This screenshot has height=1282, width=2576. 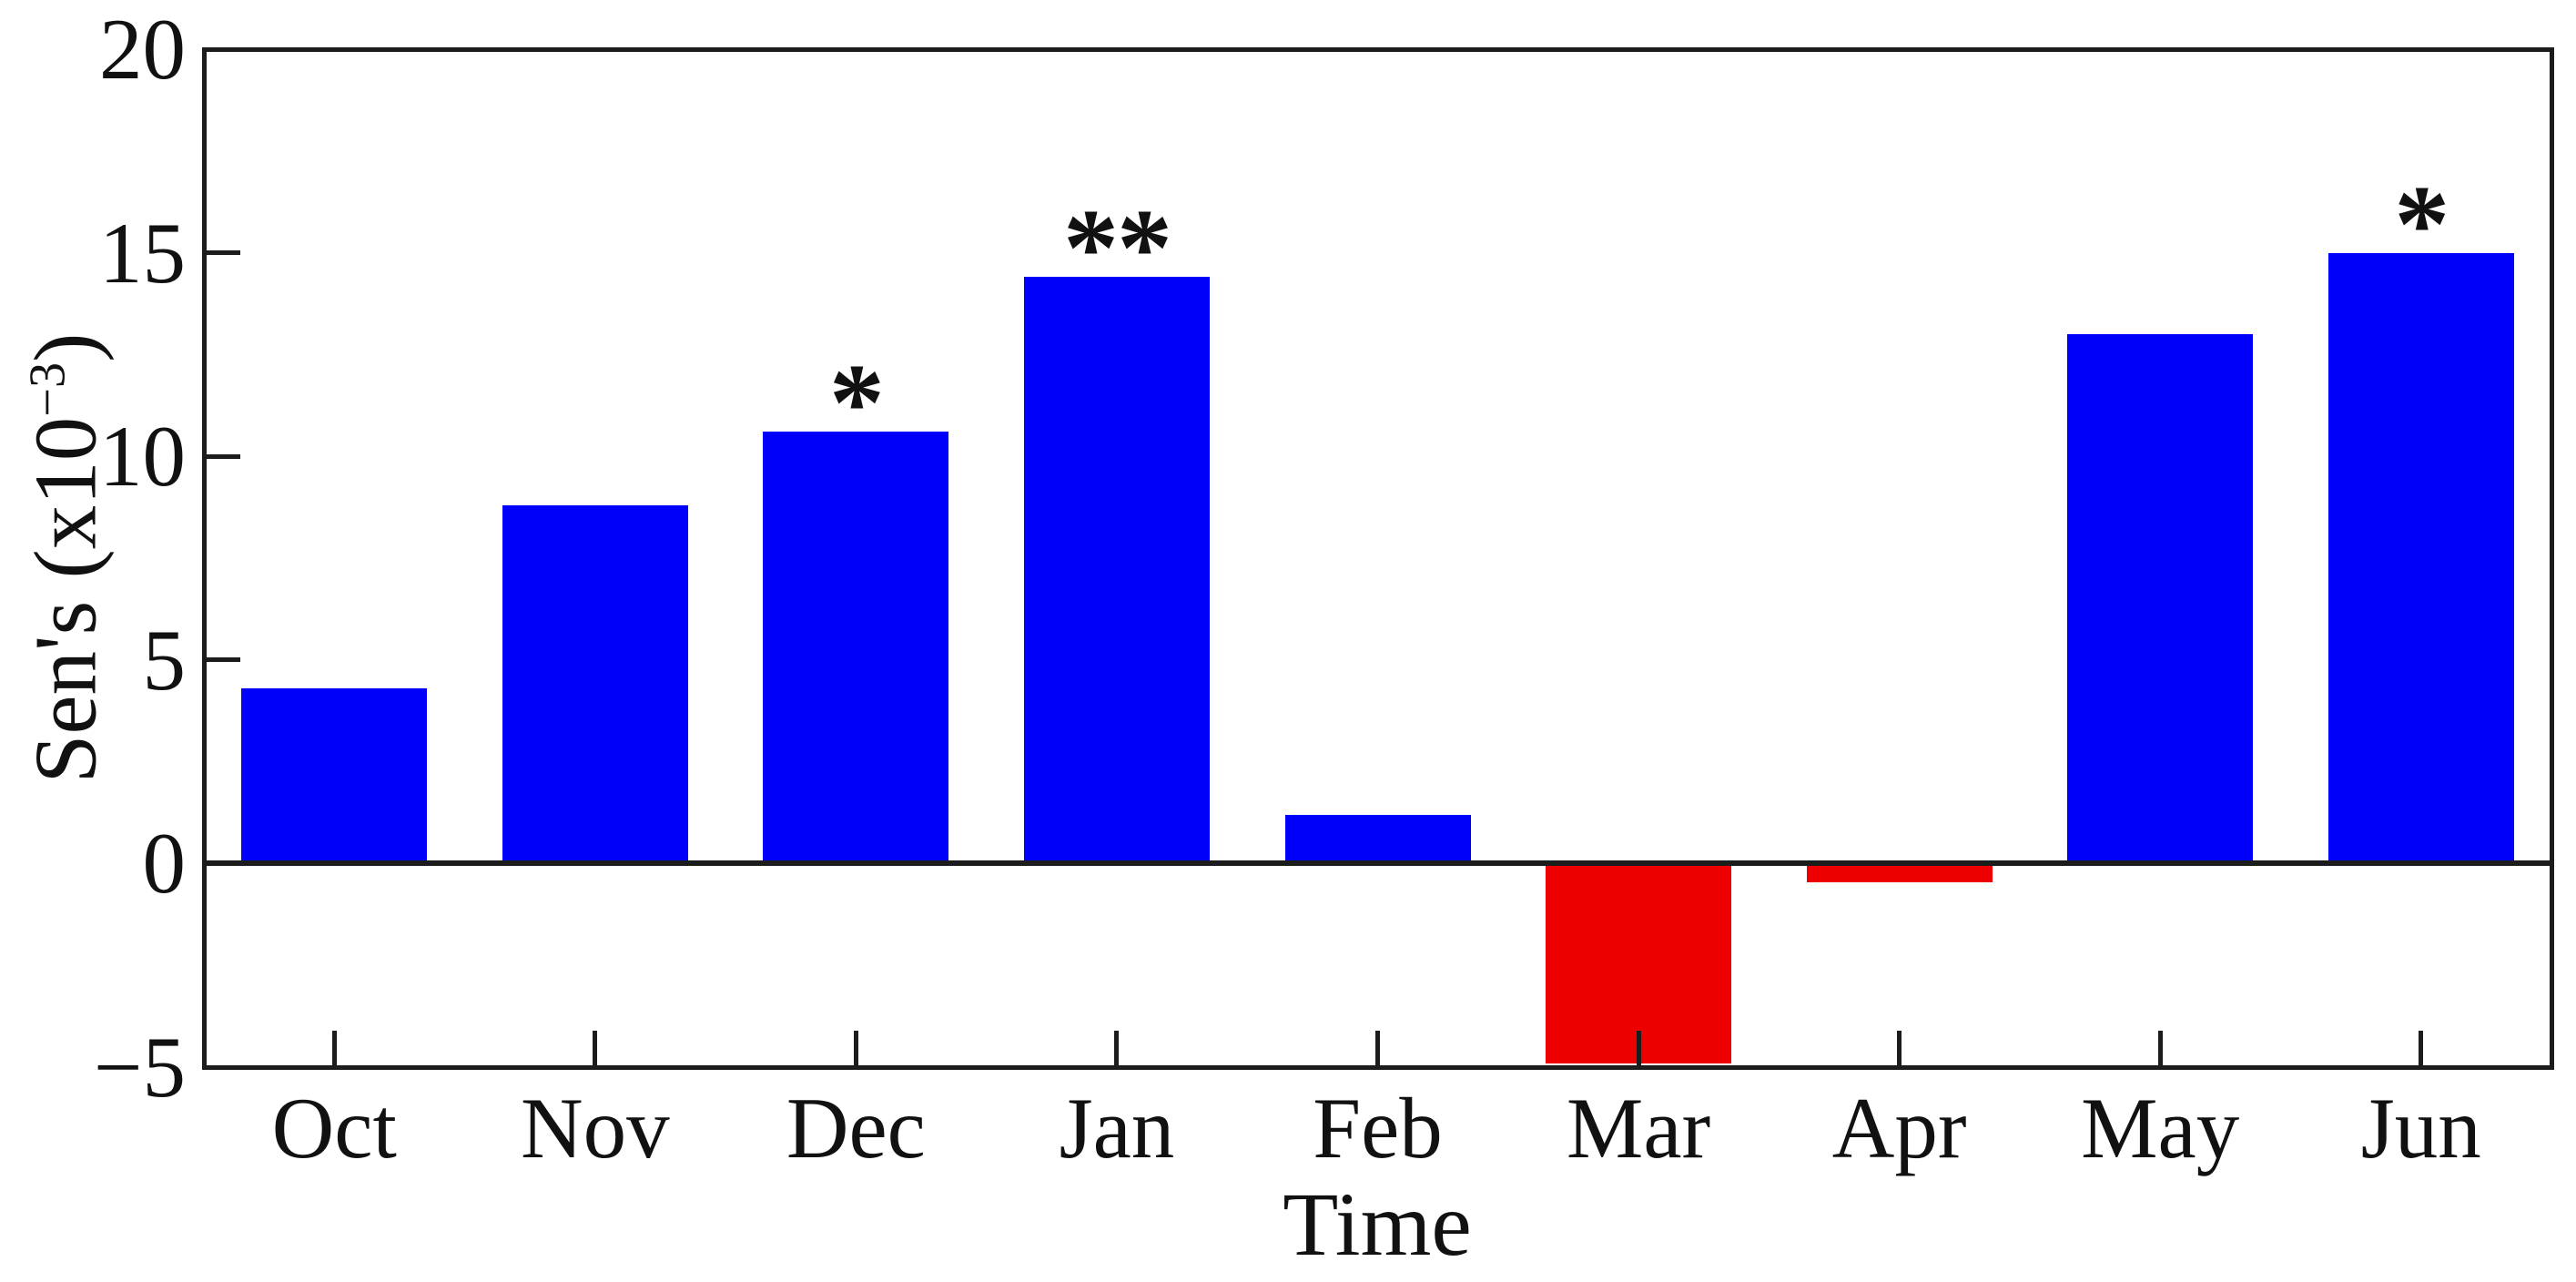 What do you see at coordinates (595, 1128) in the screenshot?
I see `x-tick-label-nov: Nov` at bounding box center [595, 1128].